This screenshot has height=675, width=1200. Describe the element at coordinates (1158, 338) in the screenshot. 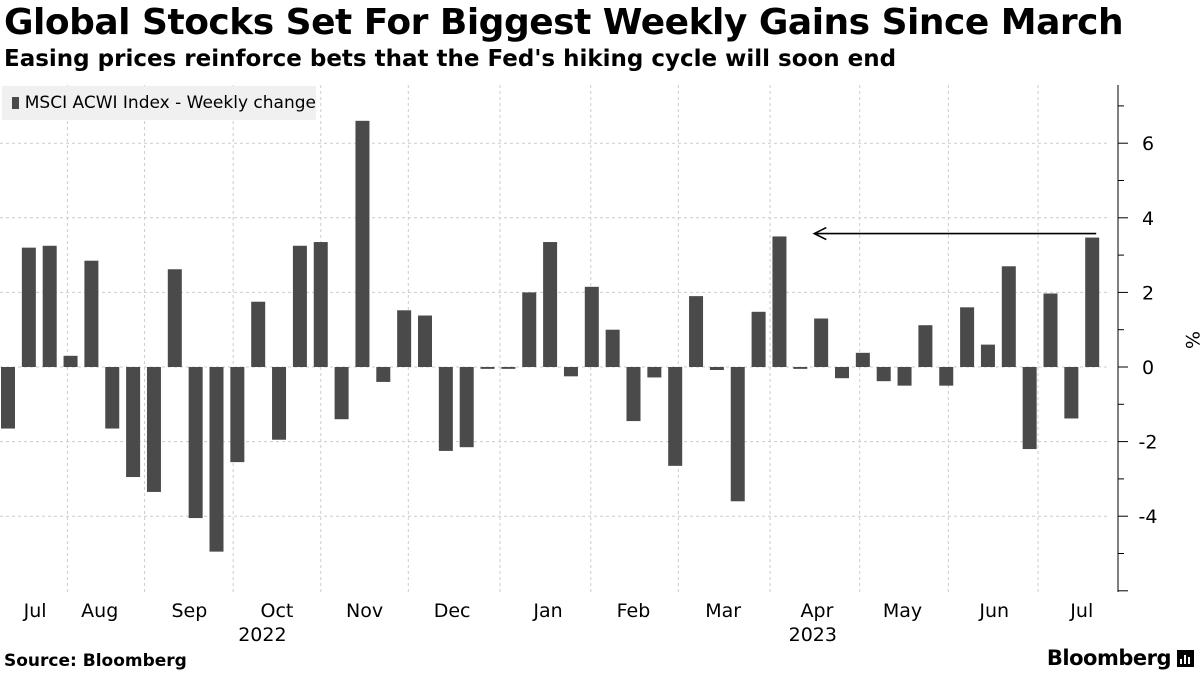

I see `y-axis: 6 4 2 0 -2 -4%` at that location.